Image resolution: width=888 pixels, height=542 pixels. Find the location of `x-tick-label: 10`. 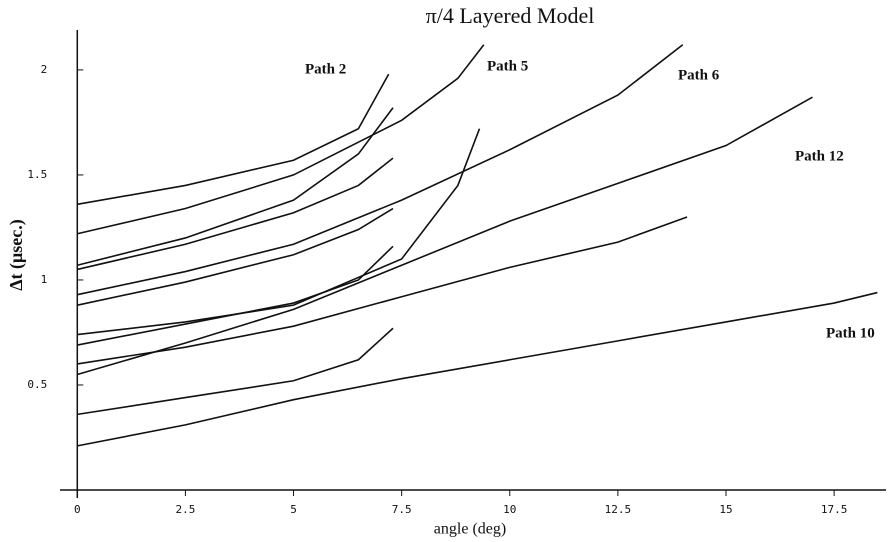

x-tick-label: 10 is located at coordinates (509, 509).